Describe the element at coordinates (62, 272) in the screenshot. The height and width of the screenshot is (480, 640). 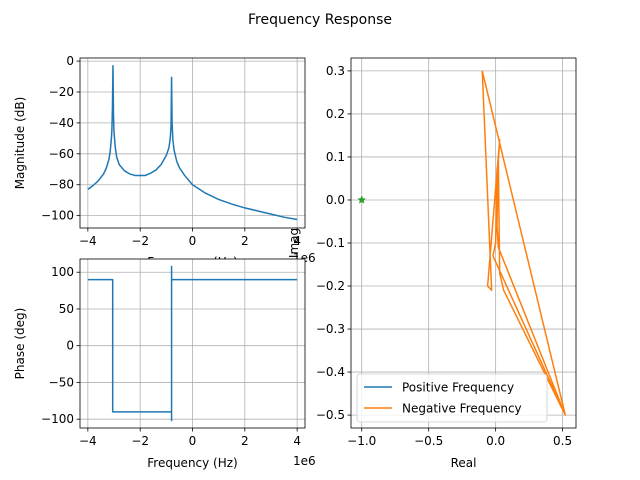
I see `phase-ytick-label: 100` at that location.